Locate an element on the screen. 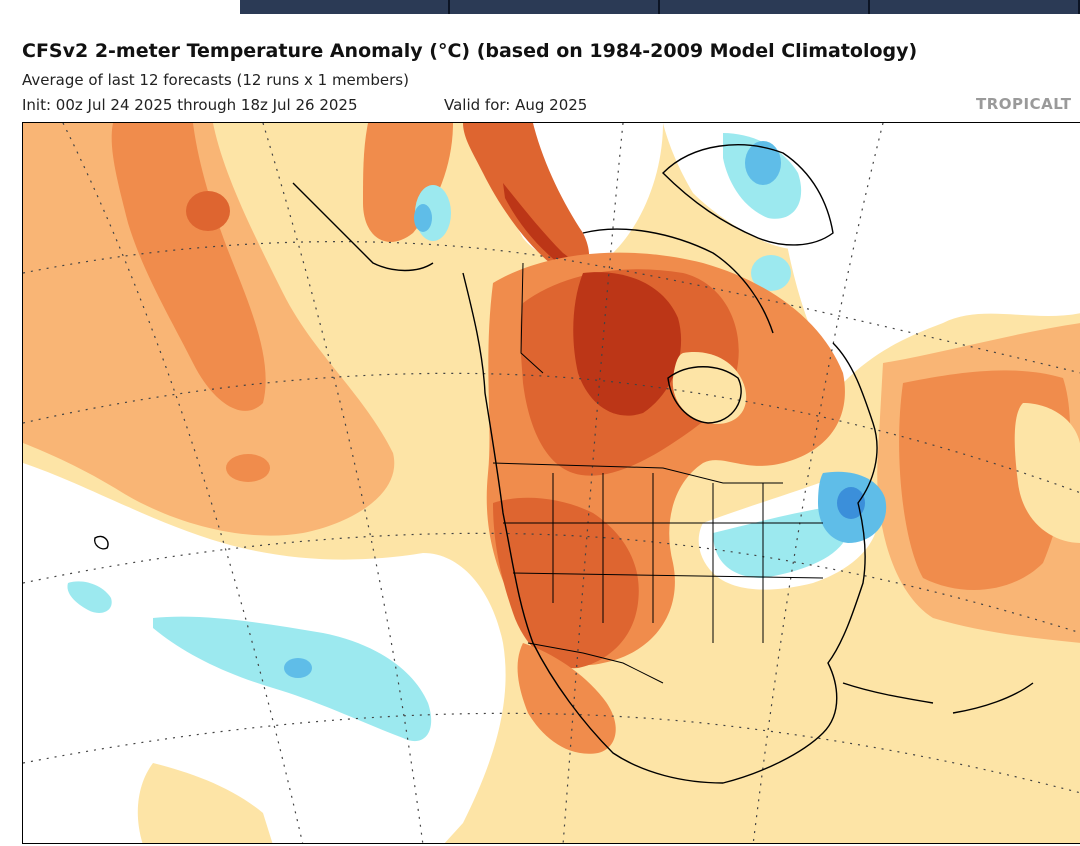 The width and height of the screenshot is (1080, 846). anomaly-spot-pacific-cool is located at coordinates (298, 668).